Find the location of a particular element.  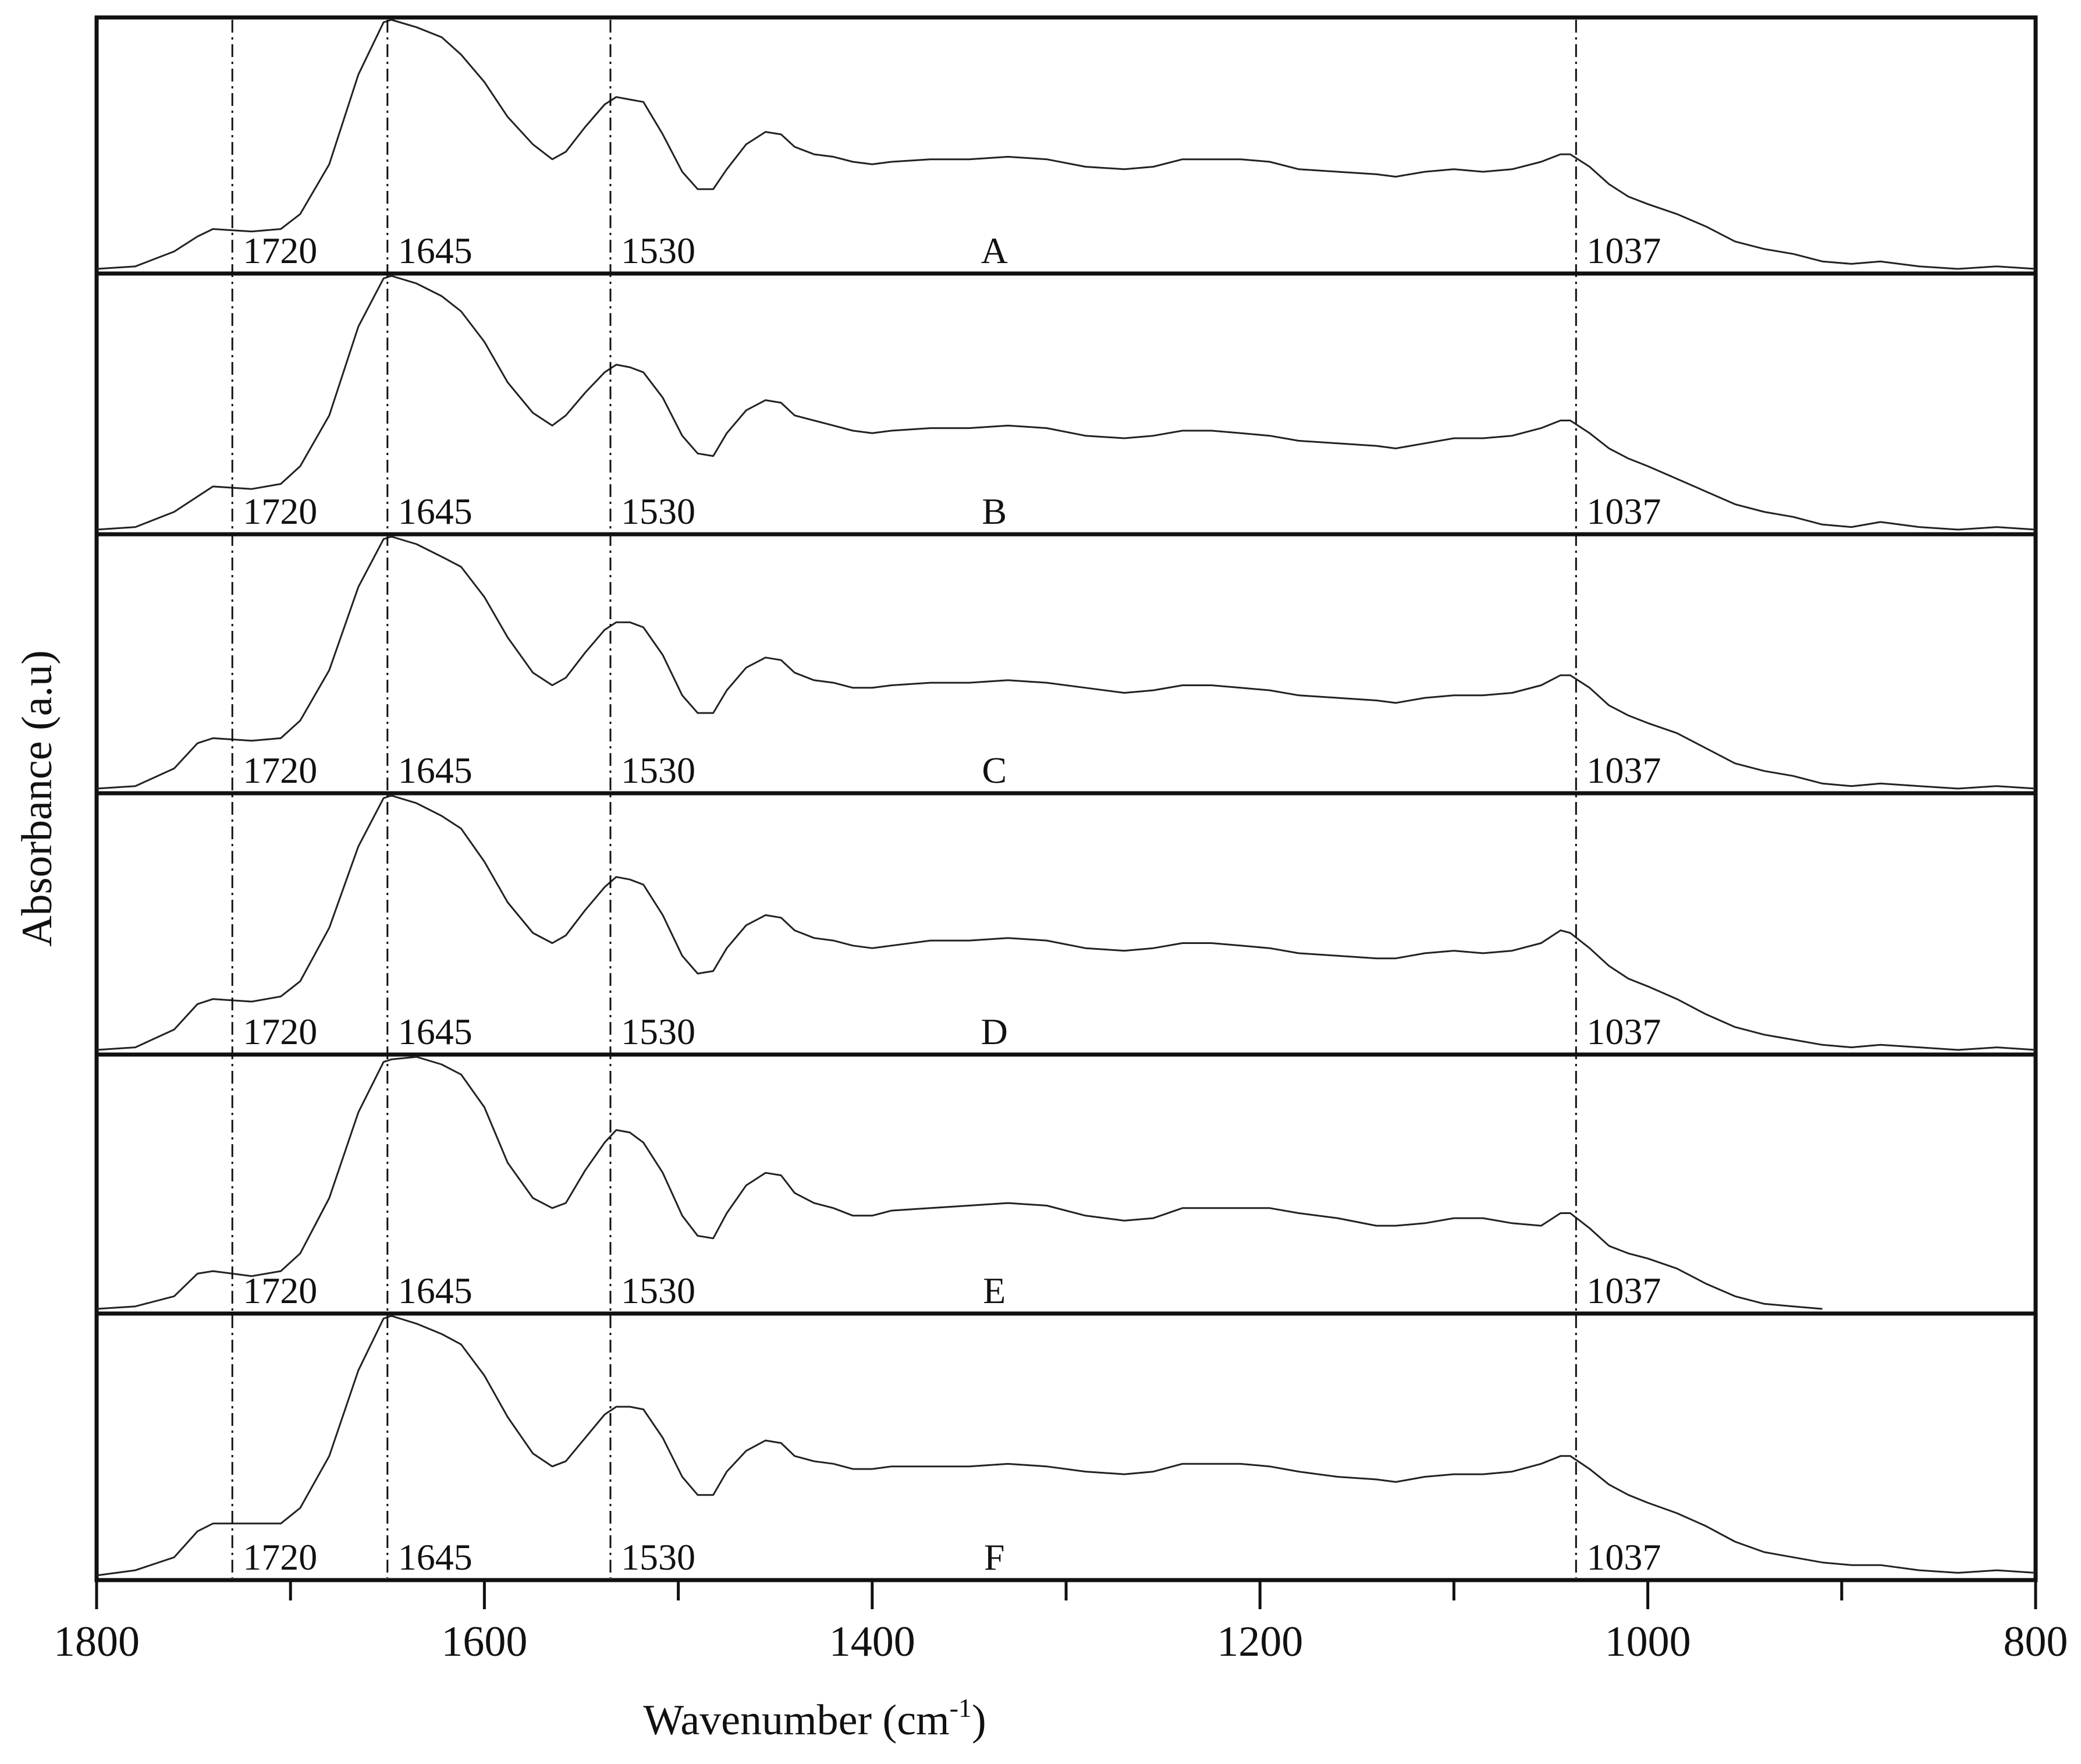

sample-label: D is located at coordinates (995, 1031).